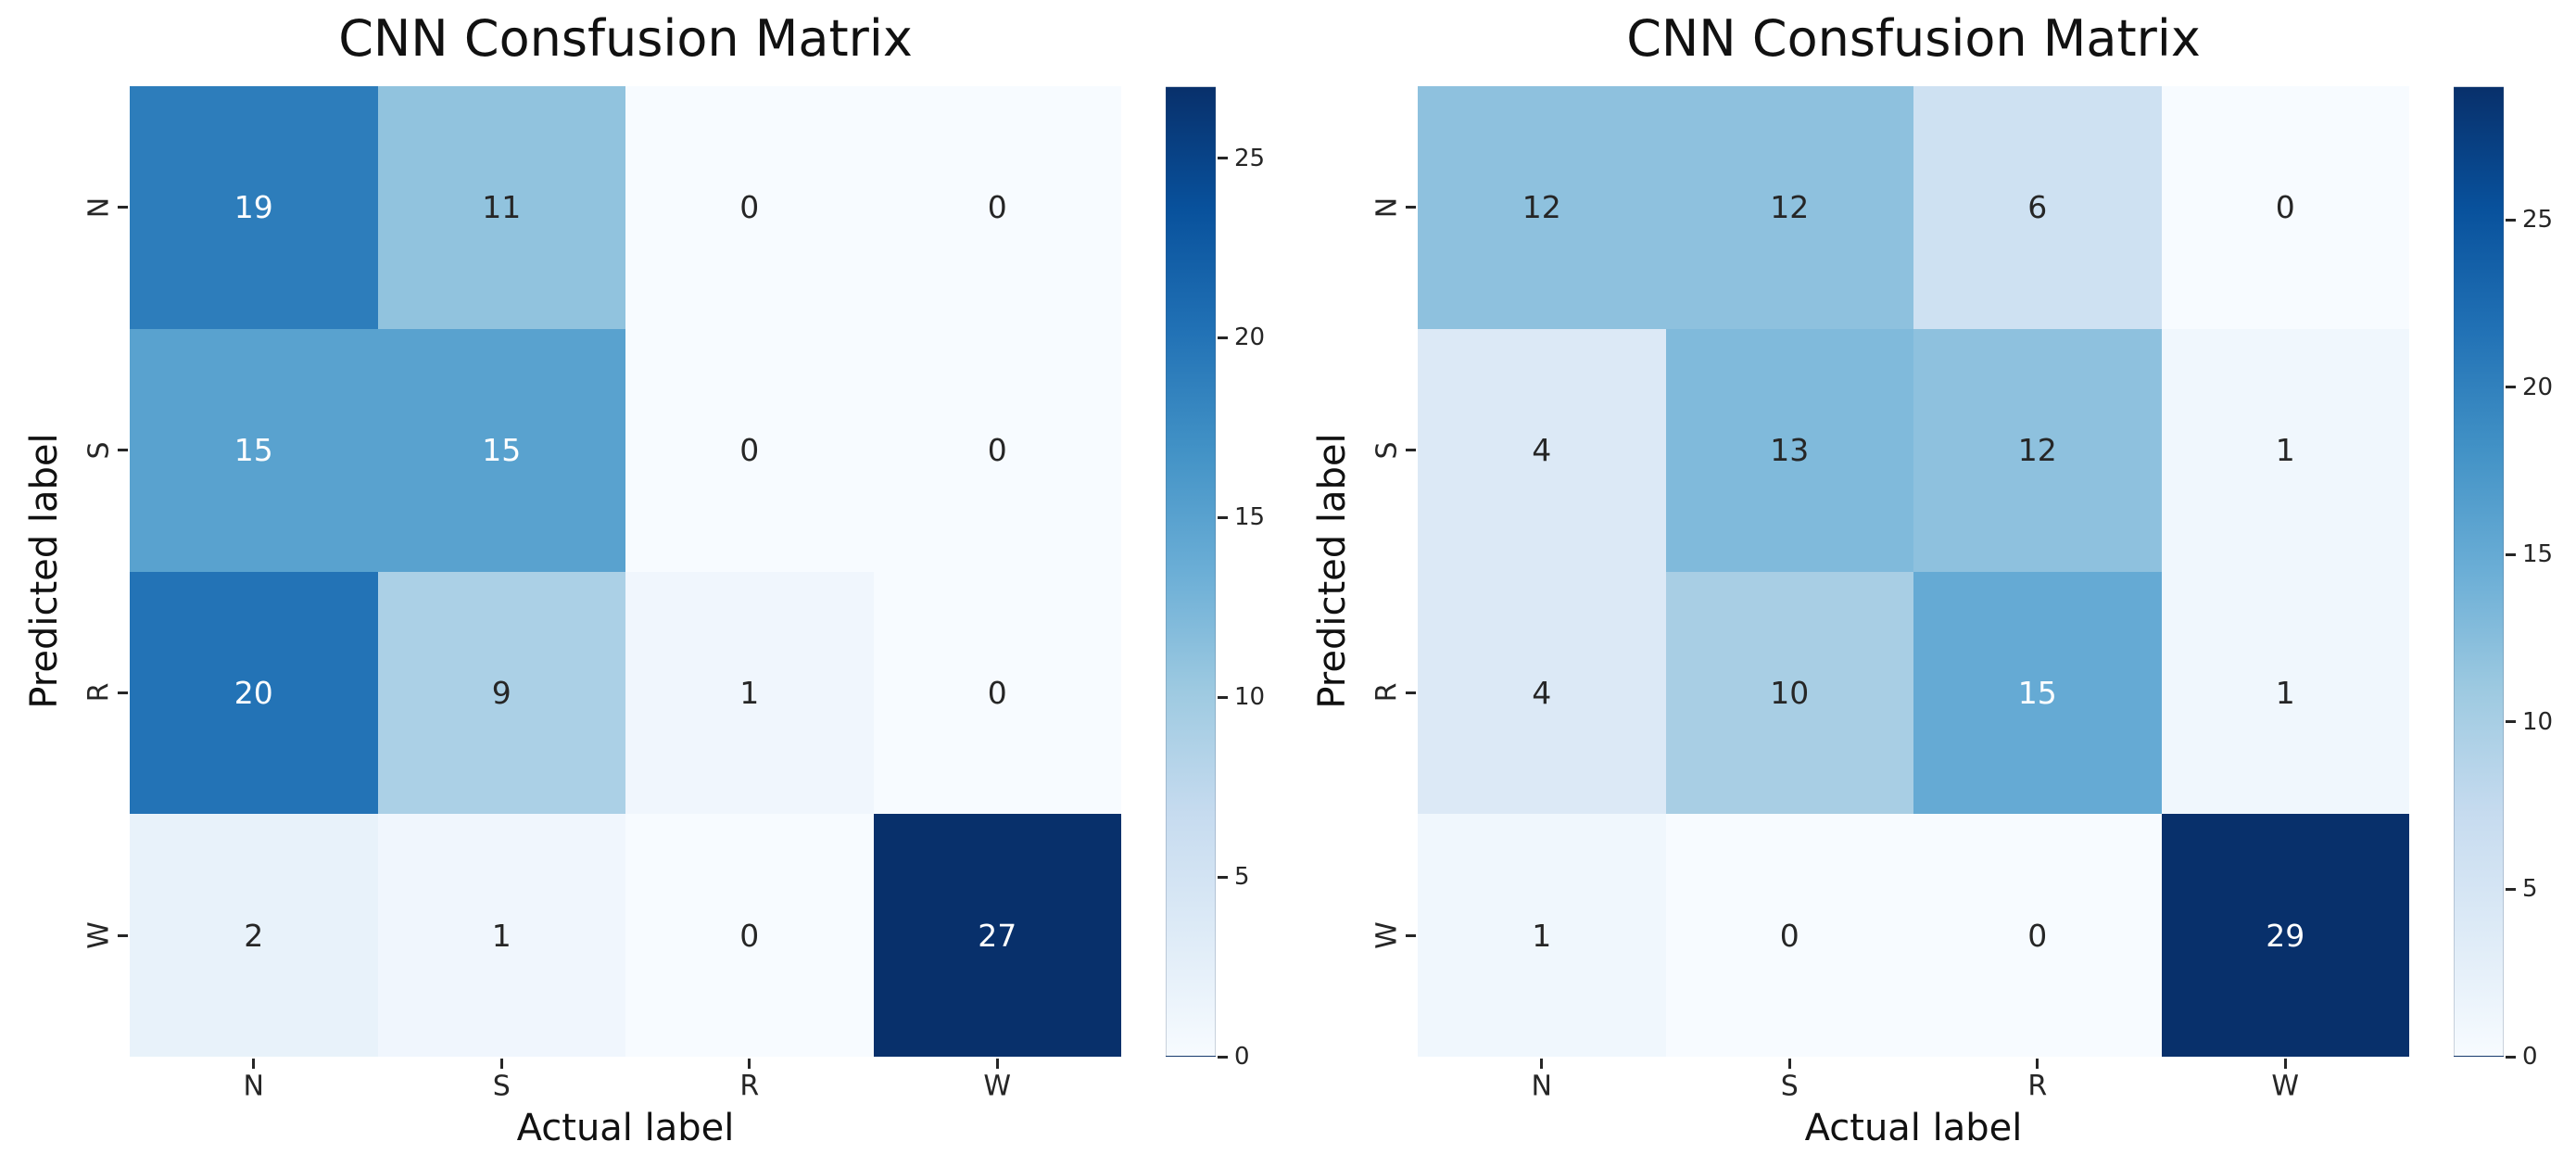 The height and width of the screenshot is (1167, 2576). I want to click on cell-value: 19, so click(254, 207).